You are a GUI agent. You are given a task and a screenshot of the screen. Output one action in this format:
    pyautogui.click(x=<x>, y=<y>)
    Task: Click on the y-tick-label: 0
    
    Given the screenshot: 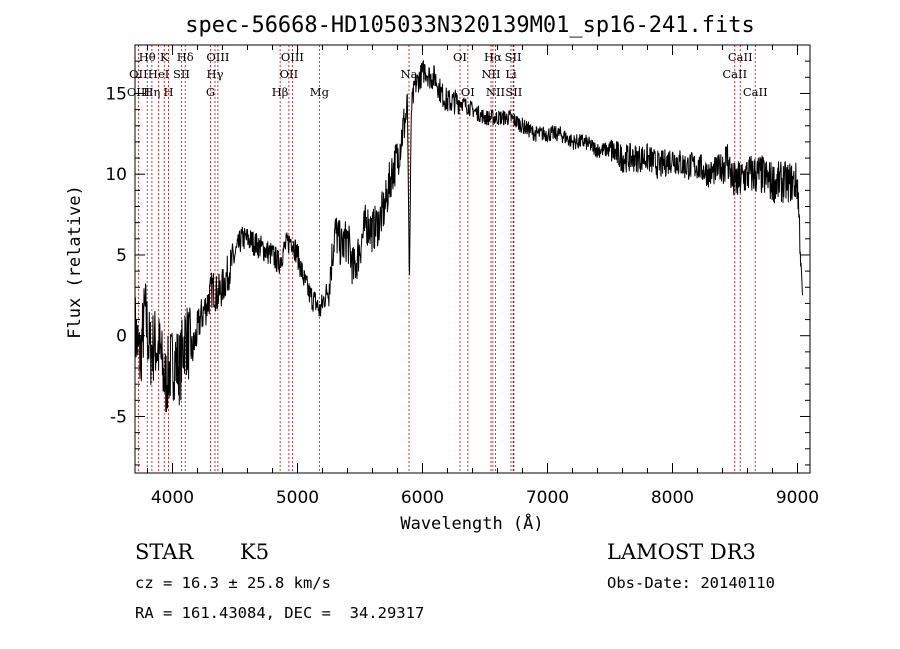 What is the action you would take?
    pyautogui.click(x=121, y=337)
    